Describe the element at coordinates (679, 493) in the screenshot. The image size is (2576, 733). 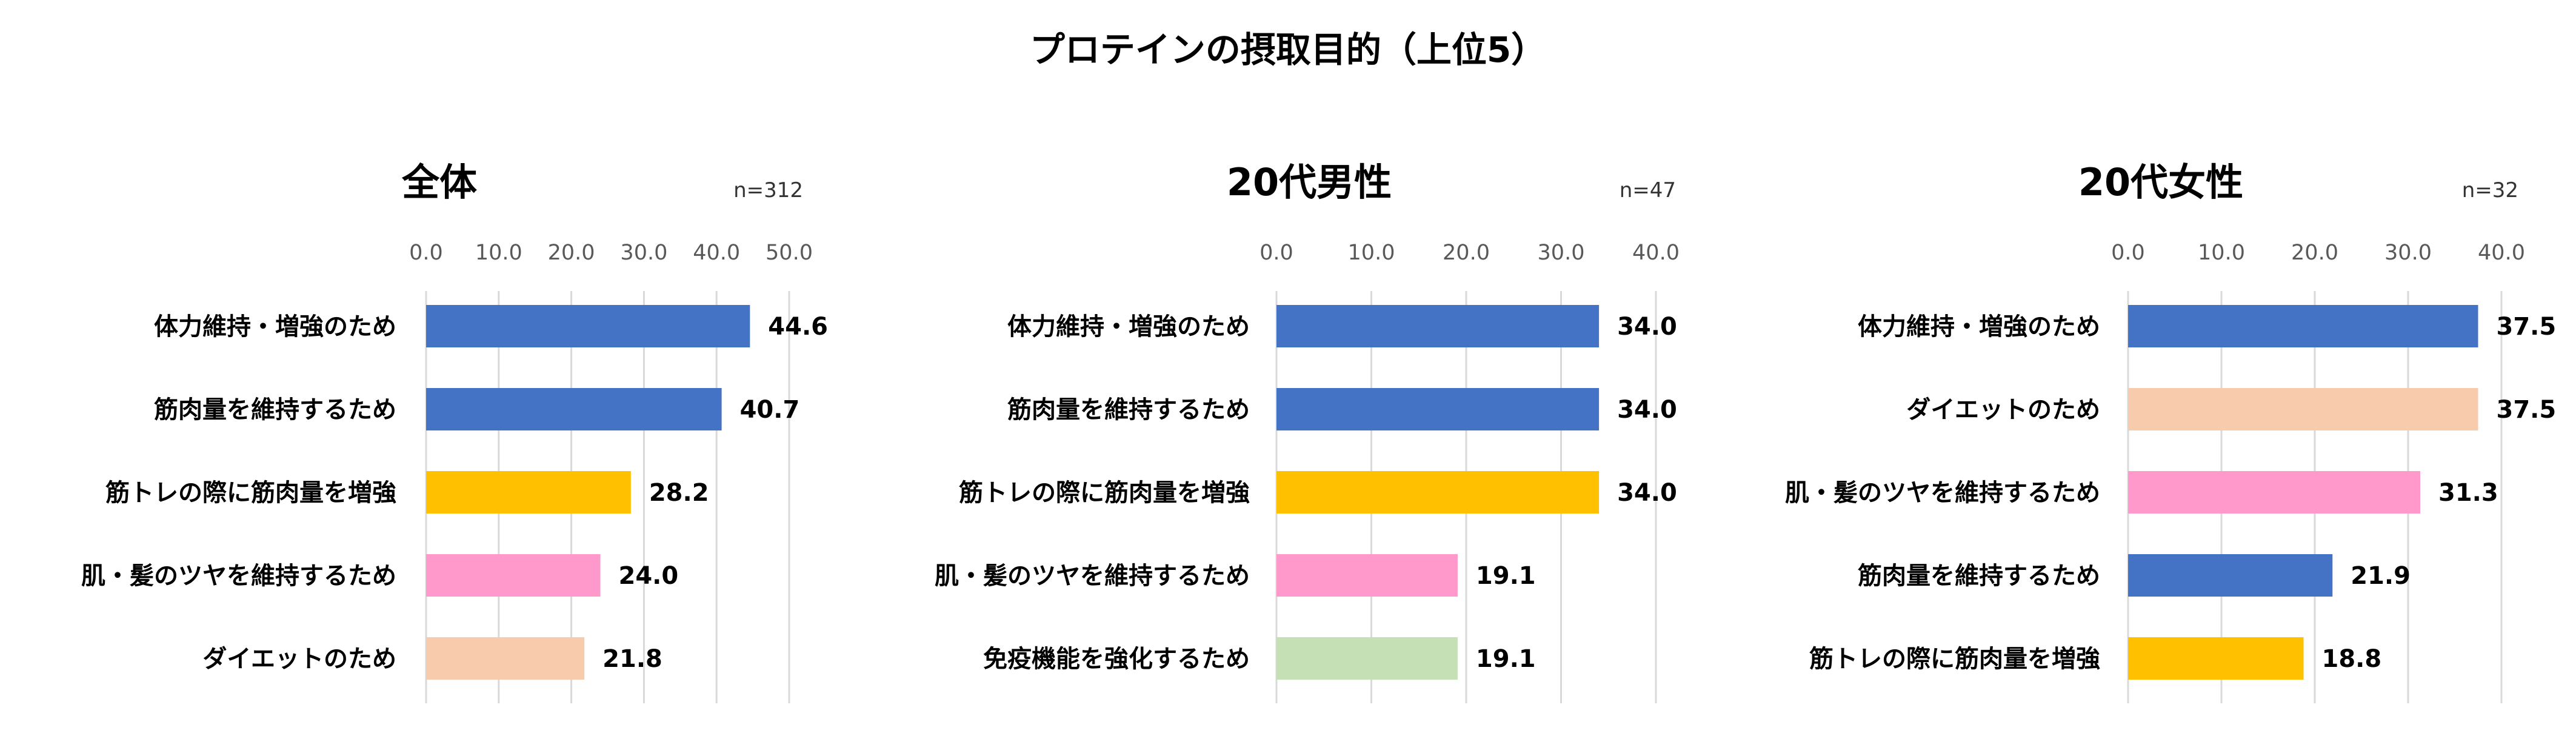
I see `data-label: 28.2` at that location.